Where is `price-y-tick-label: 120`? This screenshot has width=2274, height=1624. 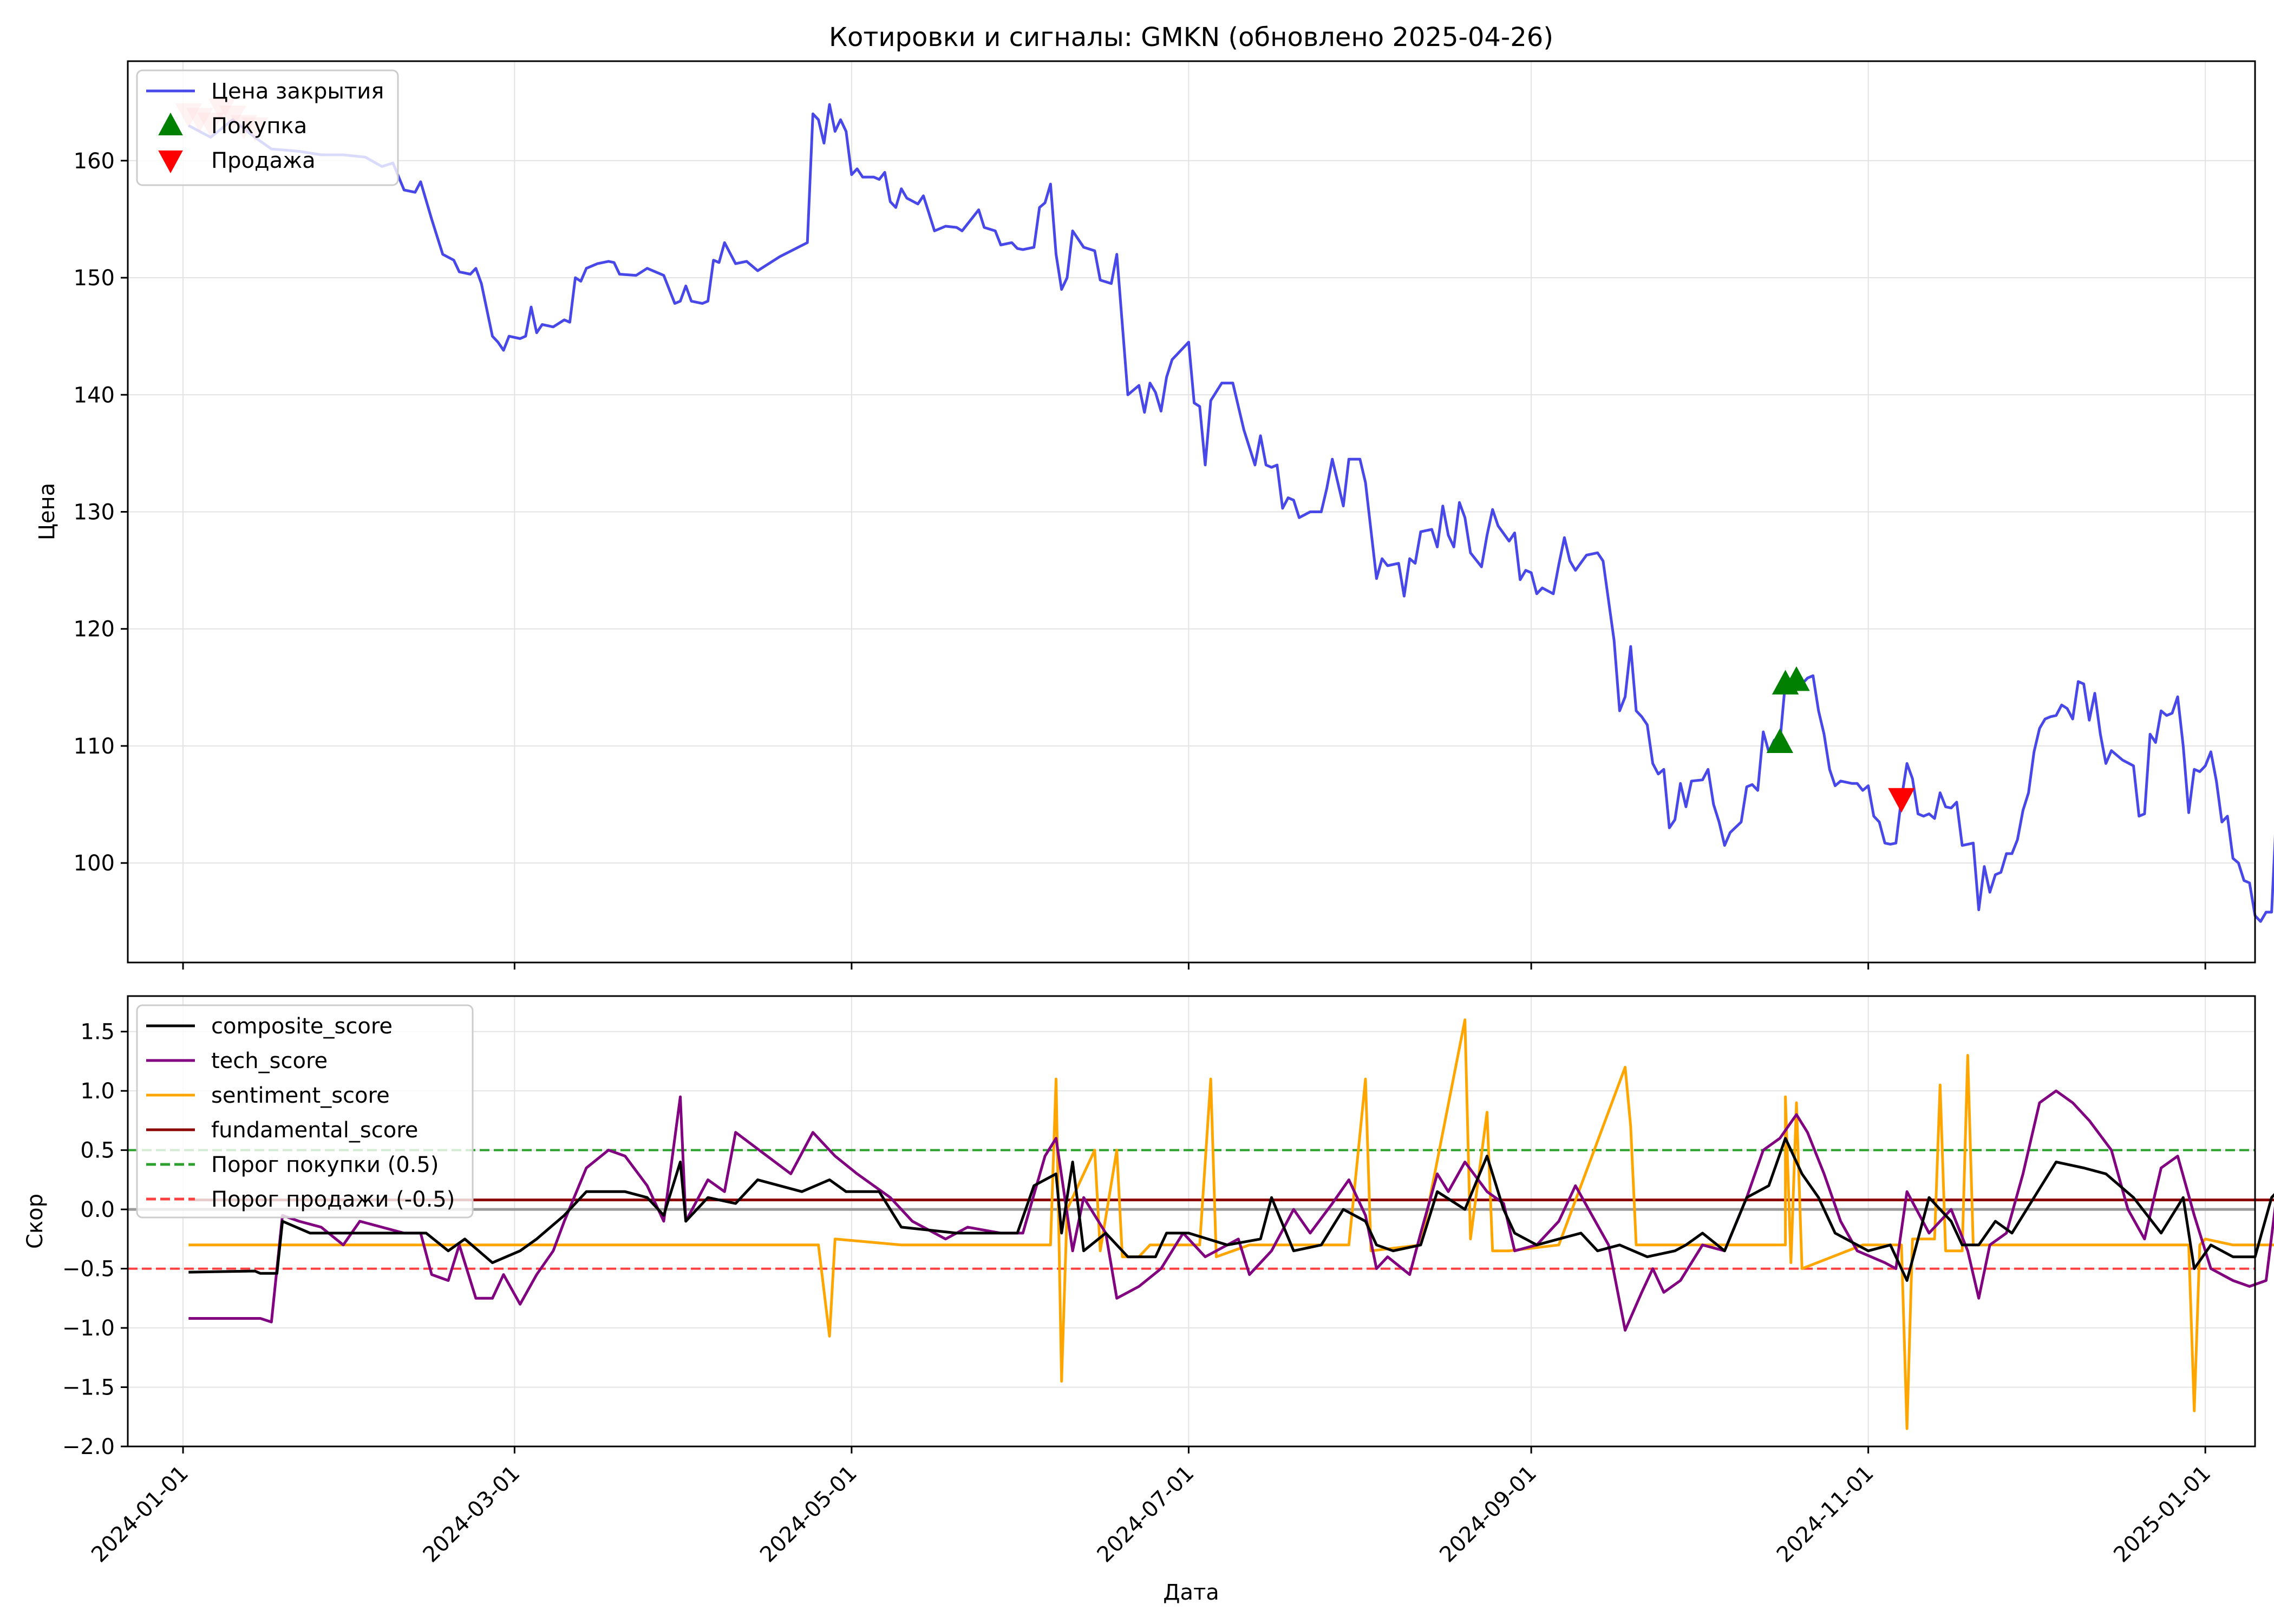
price-y-tick-label: 120 is located at coordinates (95, 629).